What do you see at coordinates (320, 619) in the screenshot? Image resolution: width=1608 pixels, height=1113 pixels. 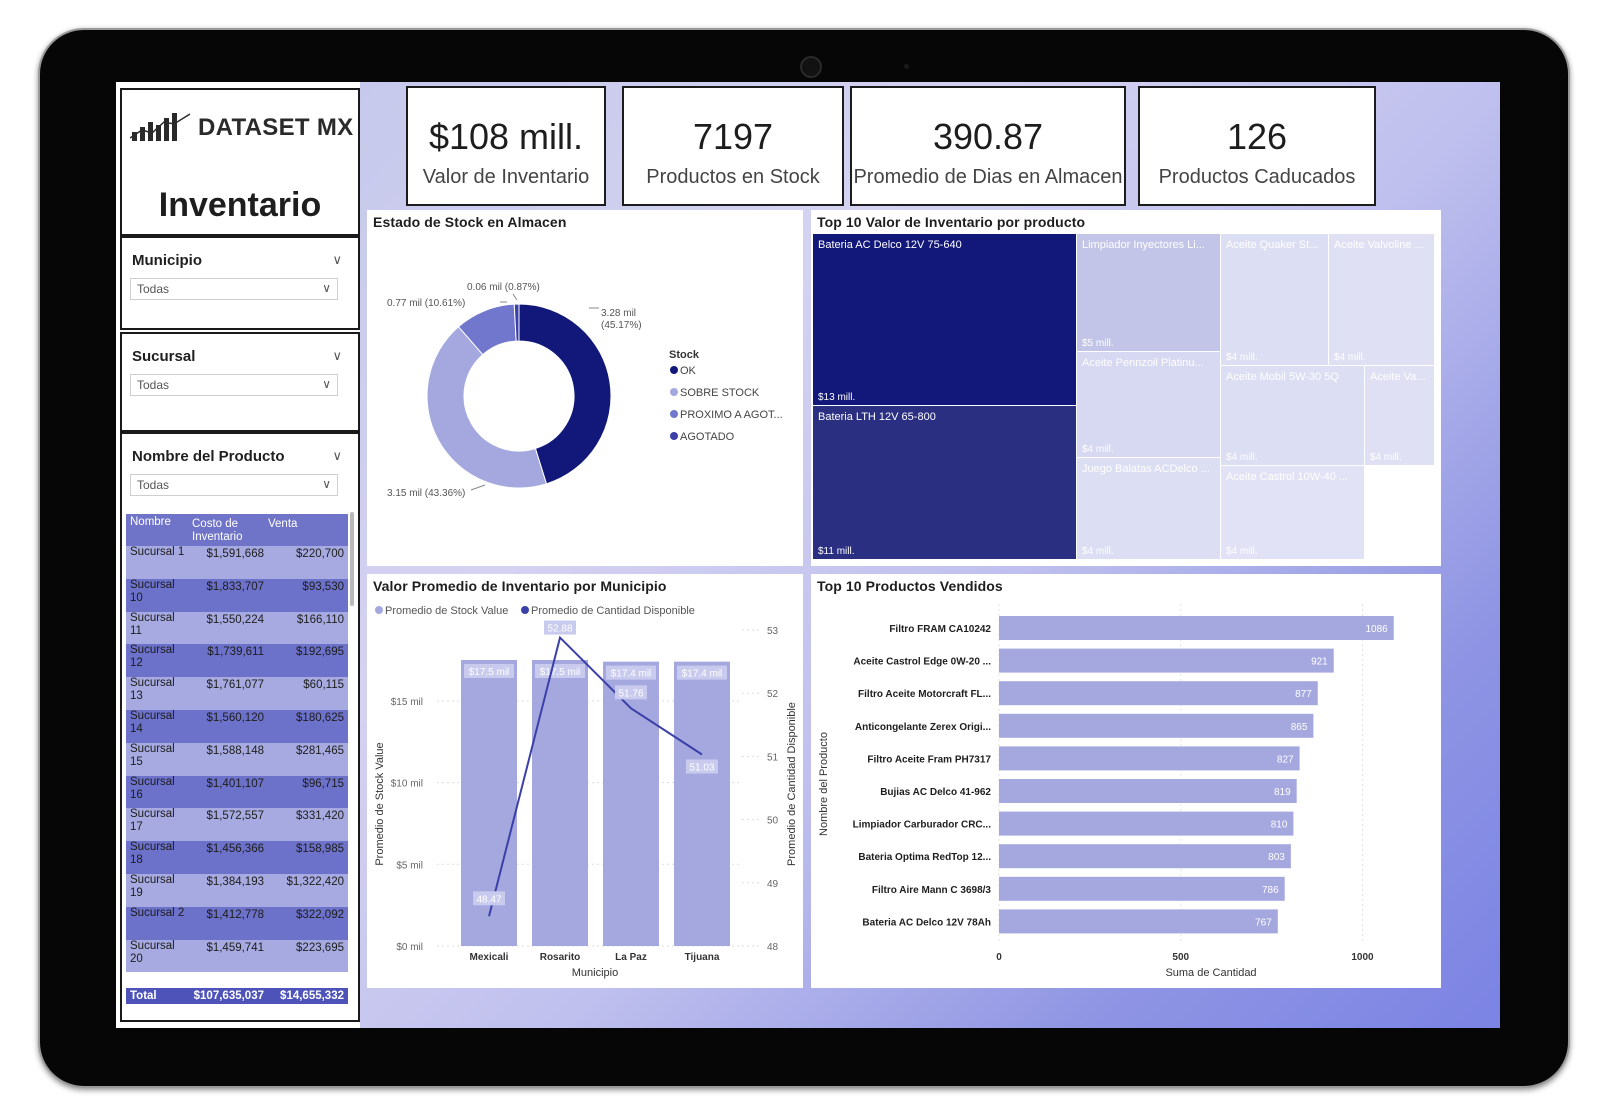 I see `row-sales: $166,110` at bounding box center [320, 619].